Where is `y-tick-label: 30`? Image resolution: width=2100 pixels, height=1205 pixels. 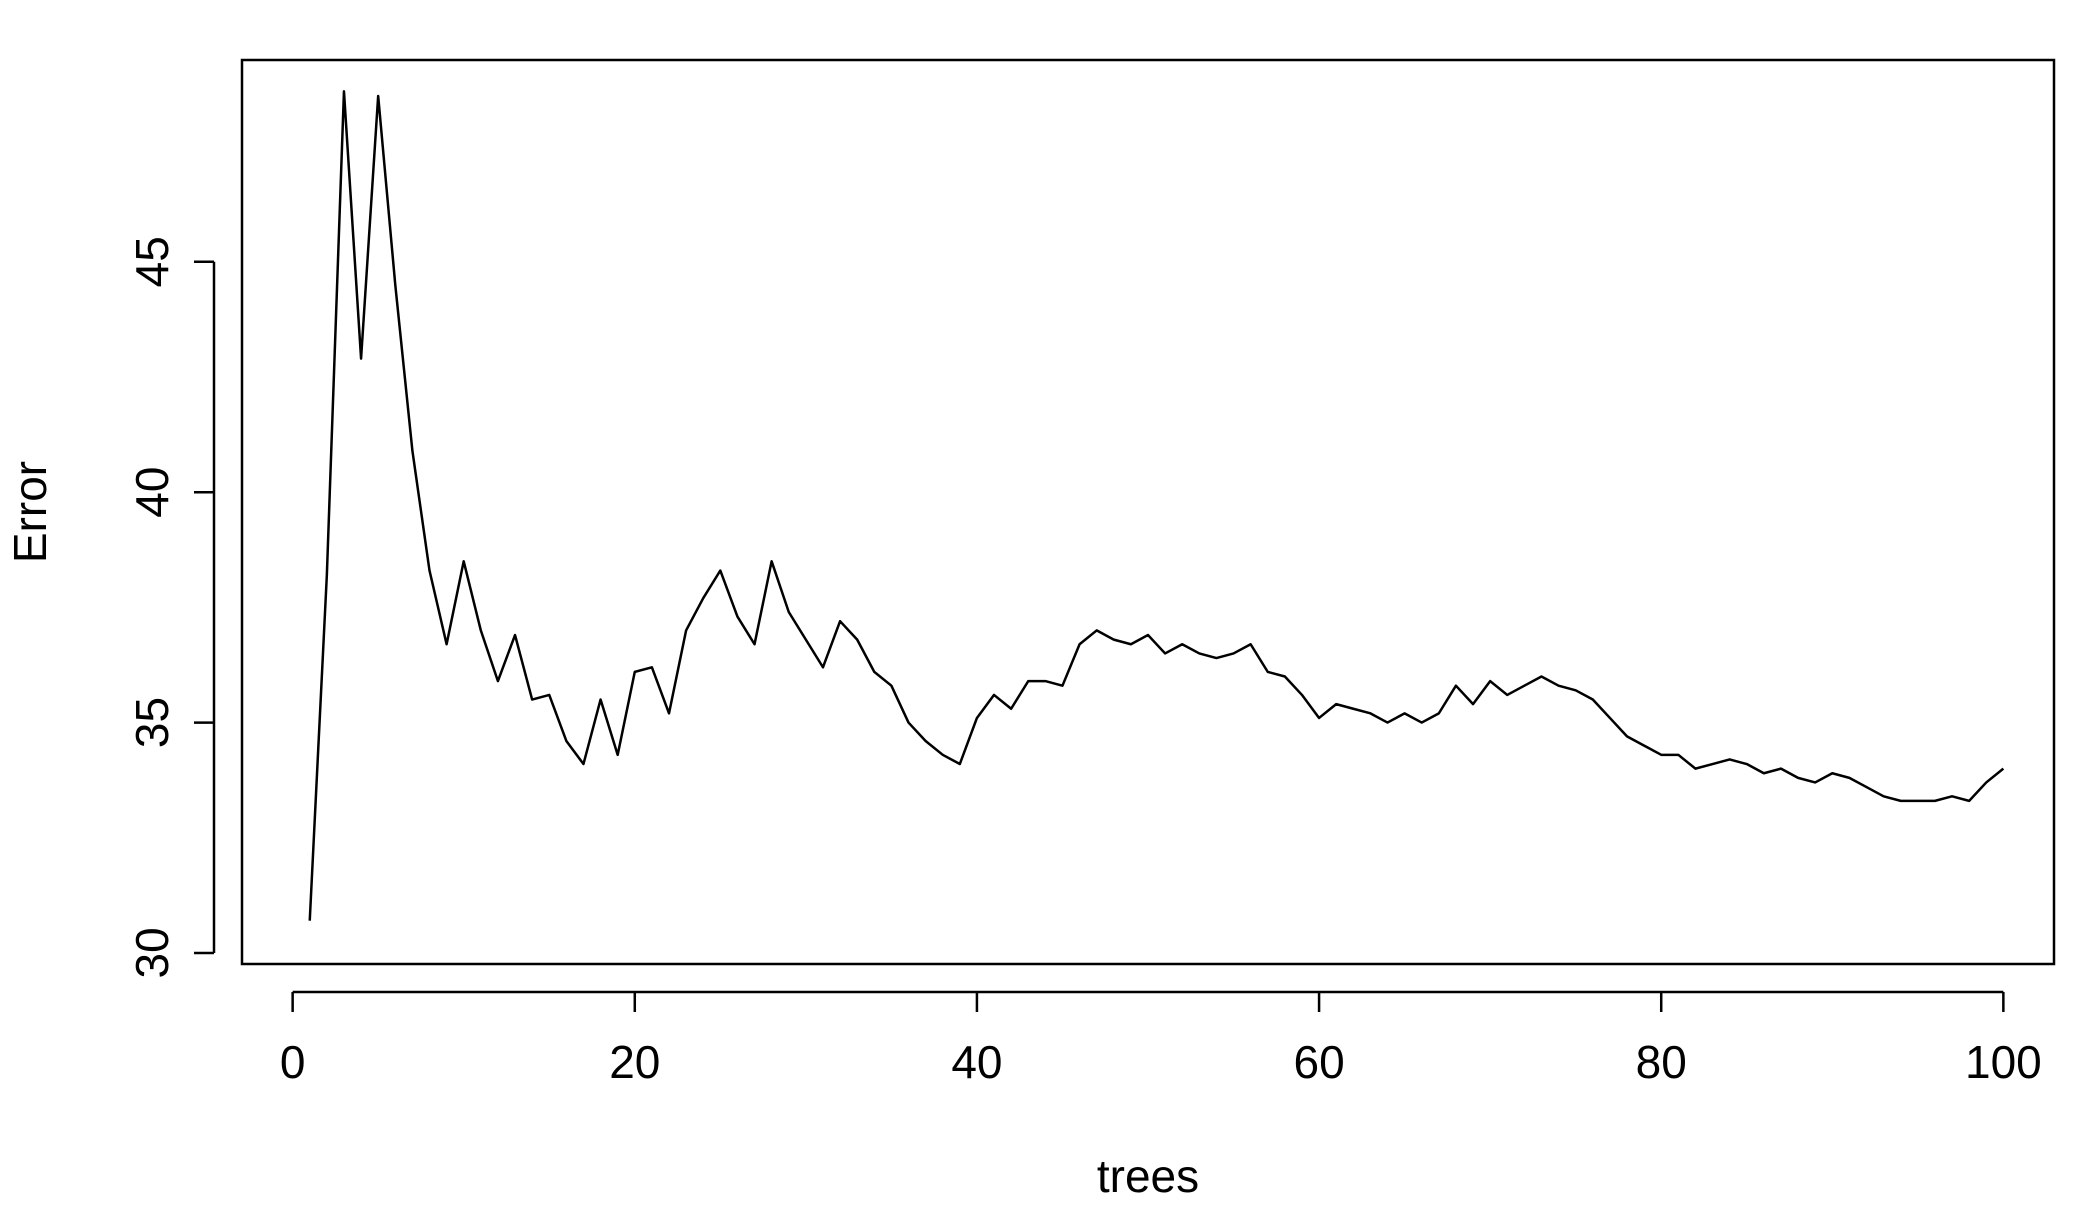 y-tick-label: 30 is located at coordinates (152, 952).